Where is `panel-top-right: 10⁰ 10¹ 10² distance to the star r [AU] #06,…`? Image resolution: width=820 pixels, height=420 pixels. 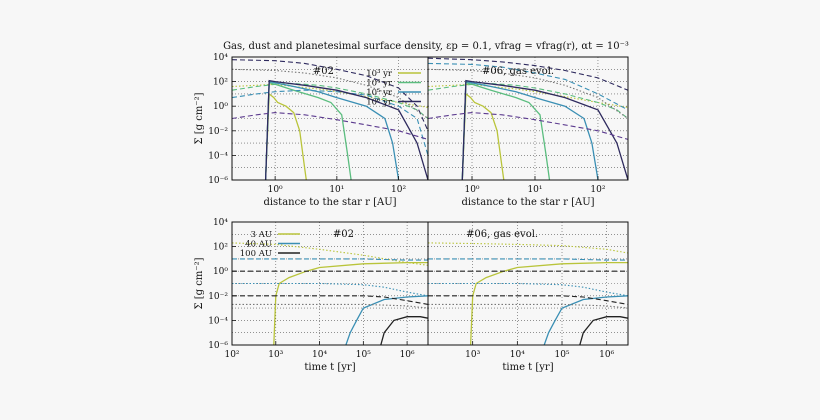
panel-top-right: 10⁰ 10¹ 10² distance to the star r [AU] #06,… is located at coordinates (528, 132).